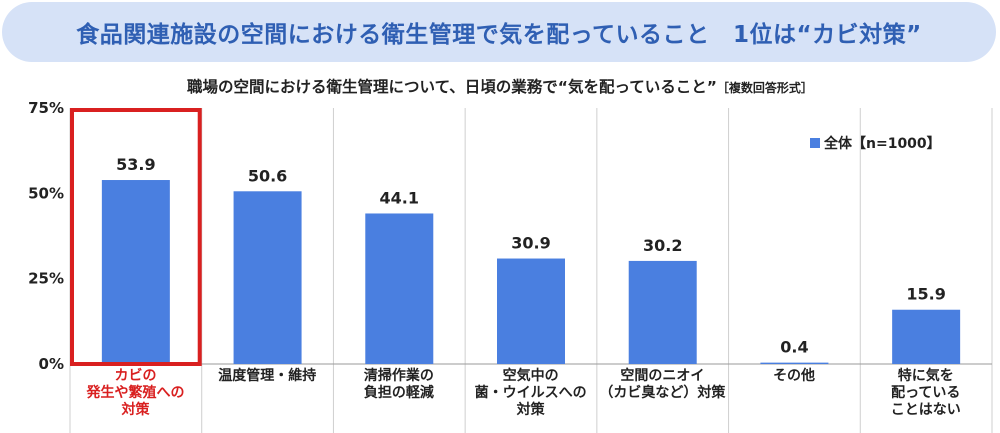 Image resolution: width=1000 pixels, height=433 pixels. What do you see at coordinates (767, 88) in the screenshot?
I see `subtitle-note: ［複数回答形式］` at bounding box center [767, 88].